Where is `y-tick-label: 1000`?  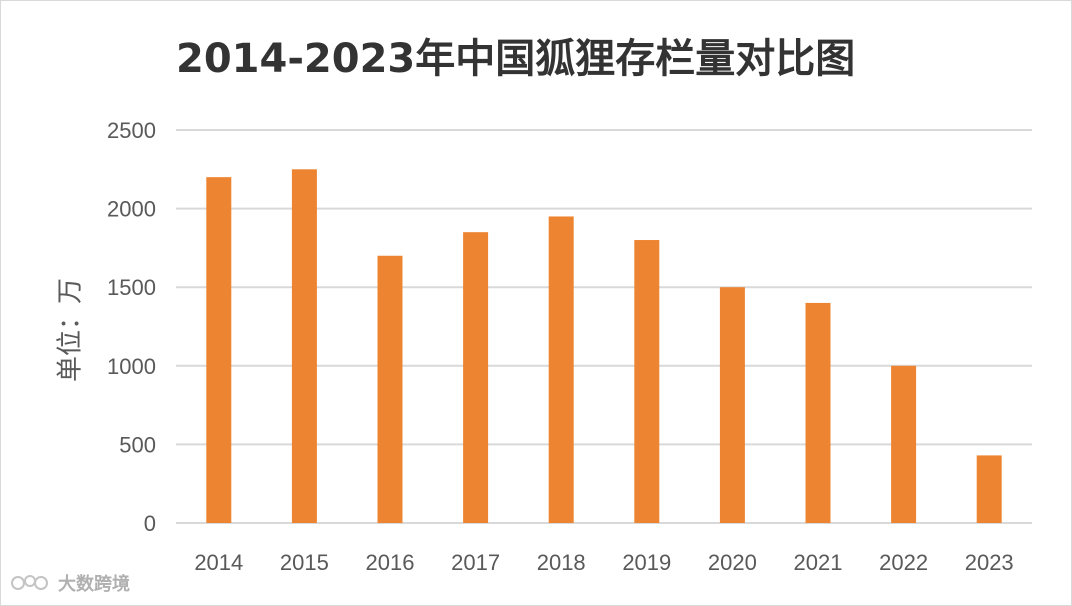
y-tick-label: 1000 is located at coordinates (131, 366).